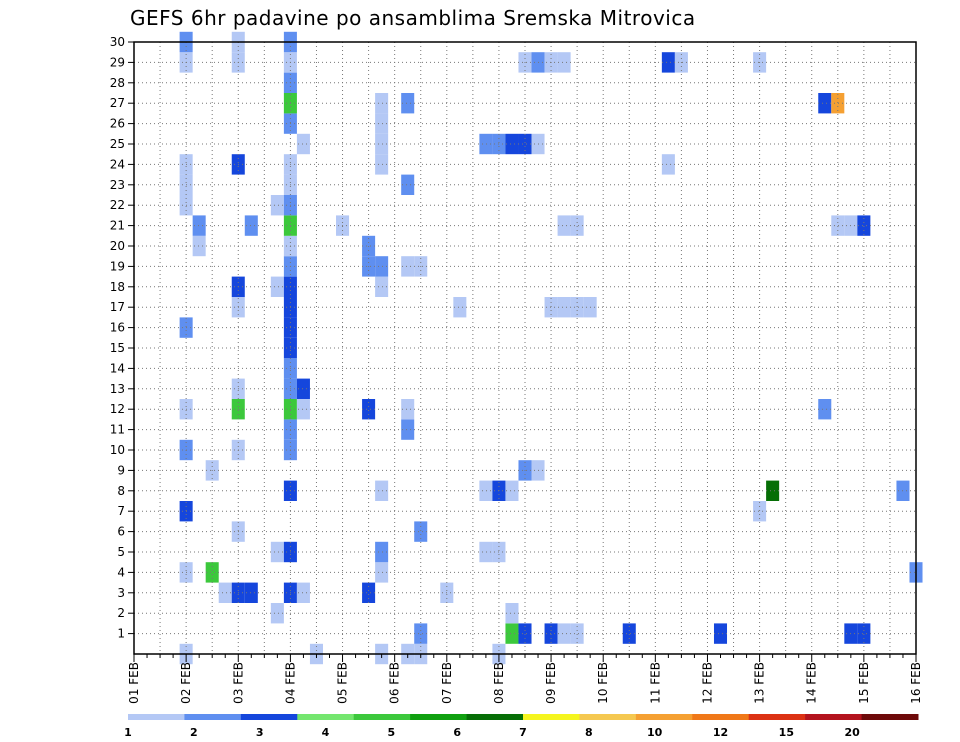  I want to click on x-tick-label-3: 04 FEB, so click(290, 683).